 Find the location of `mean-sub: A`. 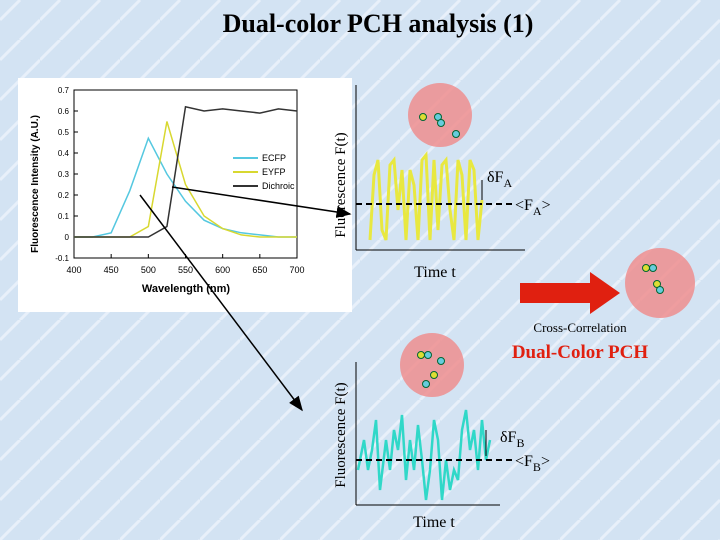

mean-sub: A is located at coordinates (537, 211).